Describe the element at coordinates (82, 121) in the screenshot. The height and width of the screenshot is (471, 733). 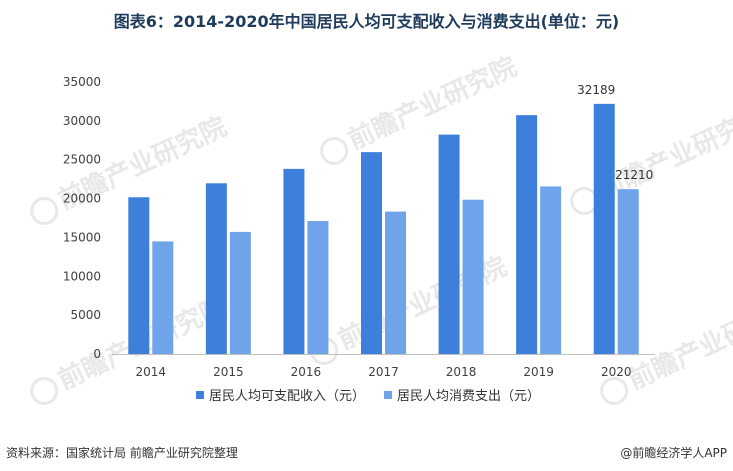
I see `y-tick-label: 30000` at that location.